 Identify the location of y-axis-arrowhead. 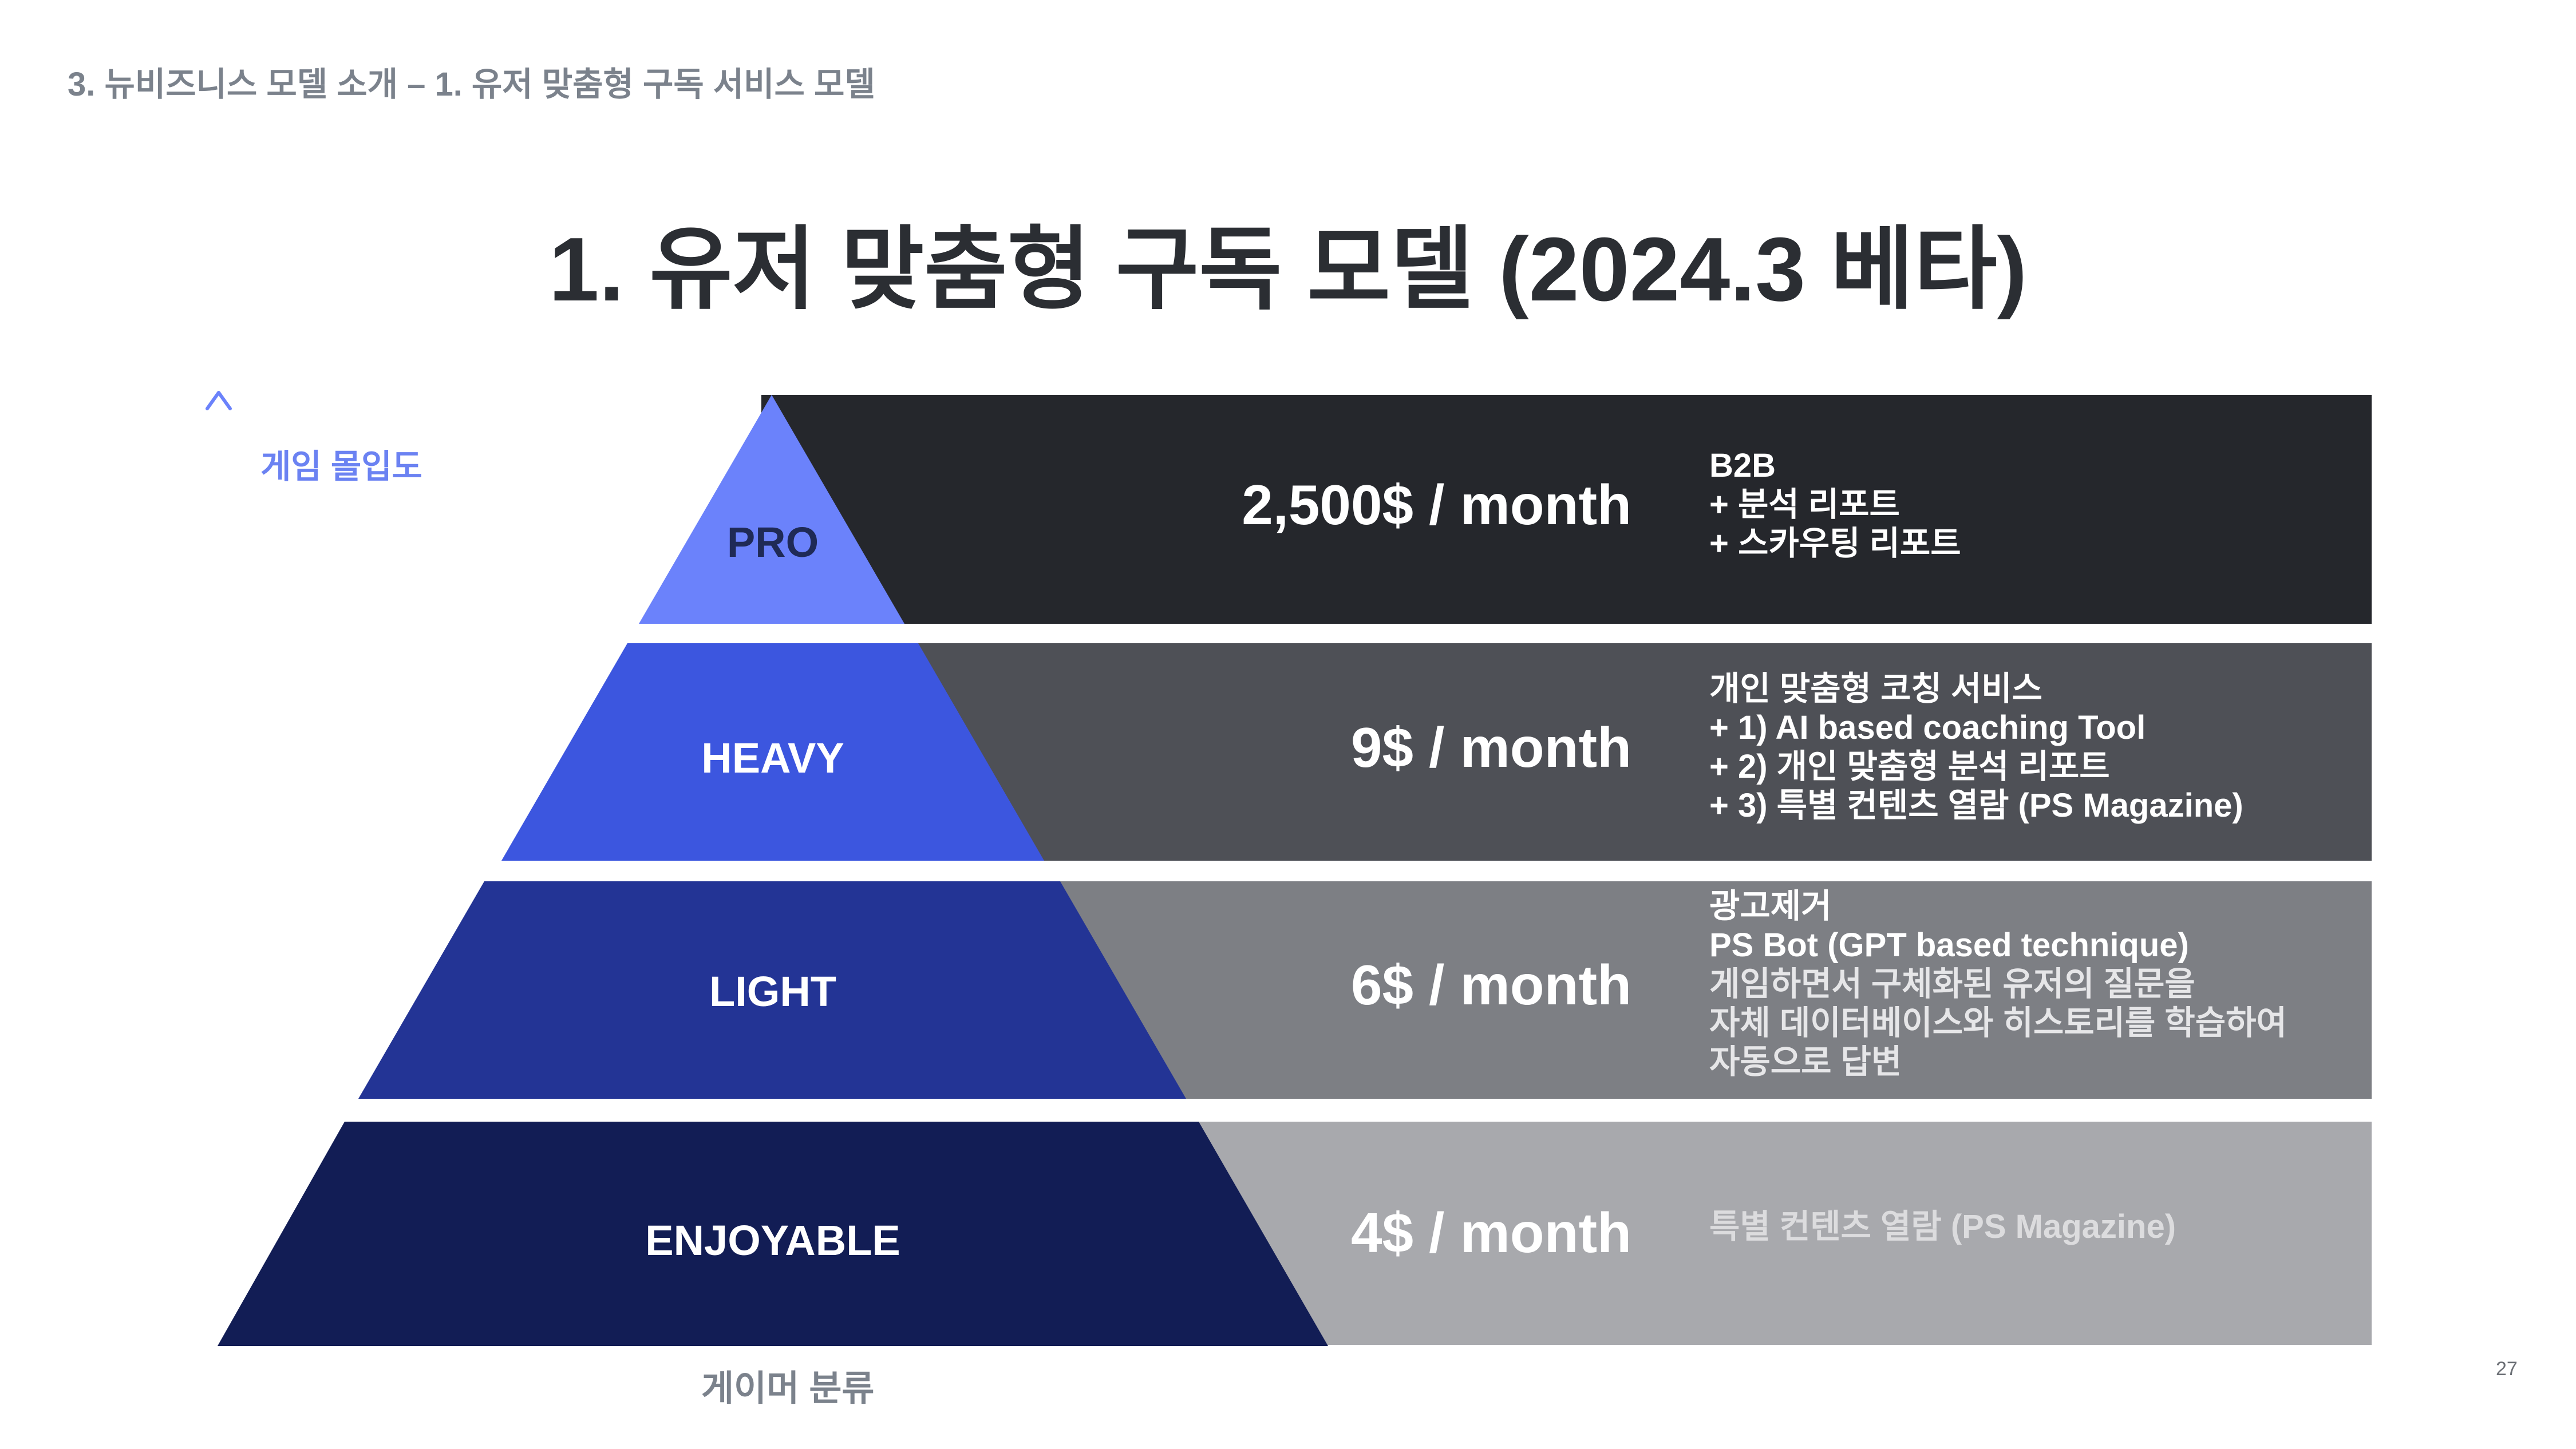
(219, 400).